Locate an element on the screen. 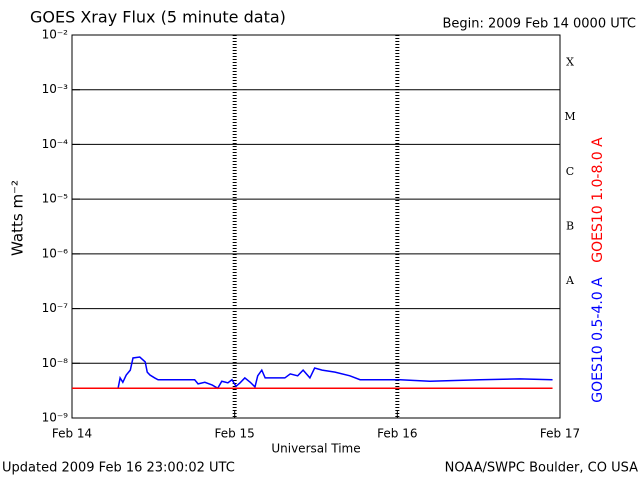  legend-entry: GOES10 0.5-4.0 A is located at coordinates (598, 340).